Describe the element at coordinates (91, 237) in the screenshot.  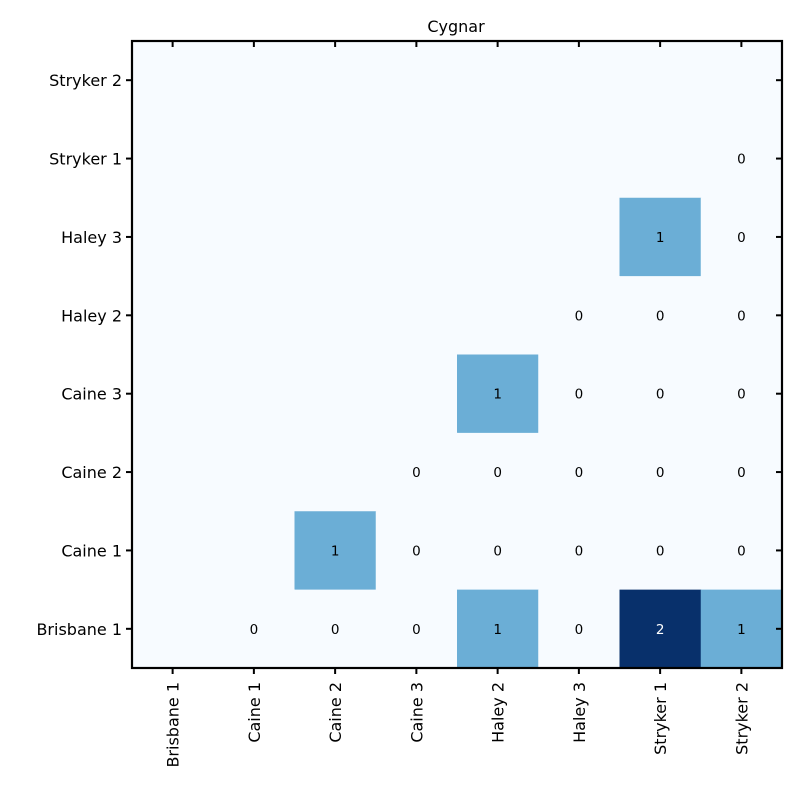
I see `y-tick-label: Haley 3` at that location.